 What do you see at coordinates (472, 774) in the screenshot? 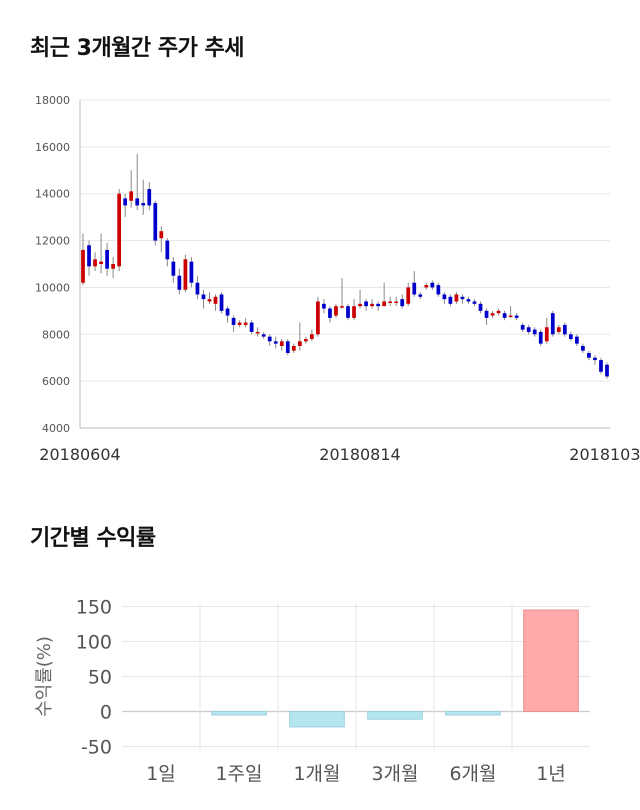
I see `x-tick-label: 6개월` at bounding box center [472, 774].